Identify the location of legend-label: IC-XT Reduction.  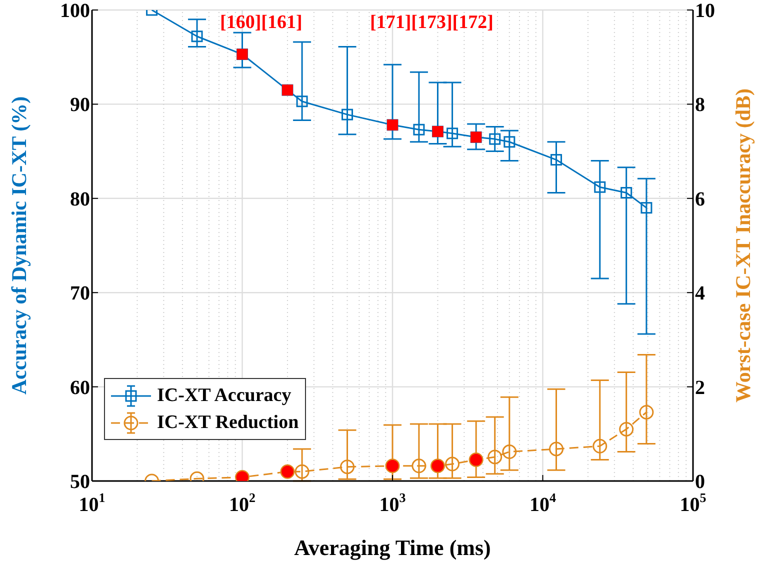
(228, 423).